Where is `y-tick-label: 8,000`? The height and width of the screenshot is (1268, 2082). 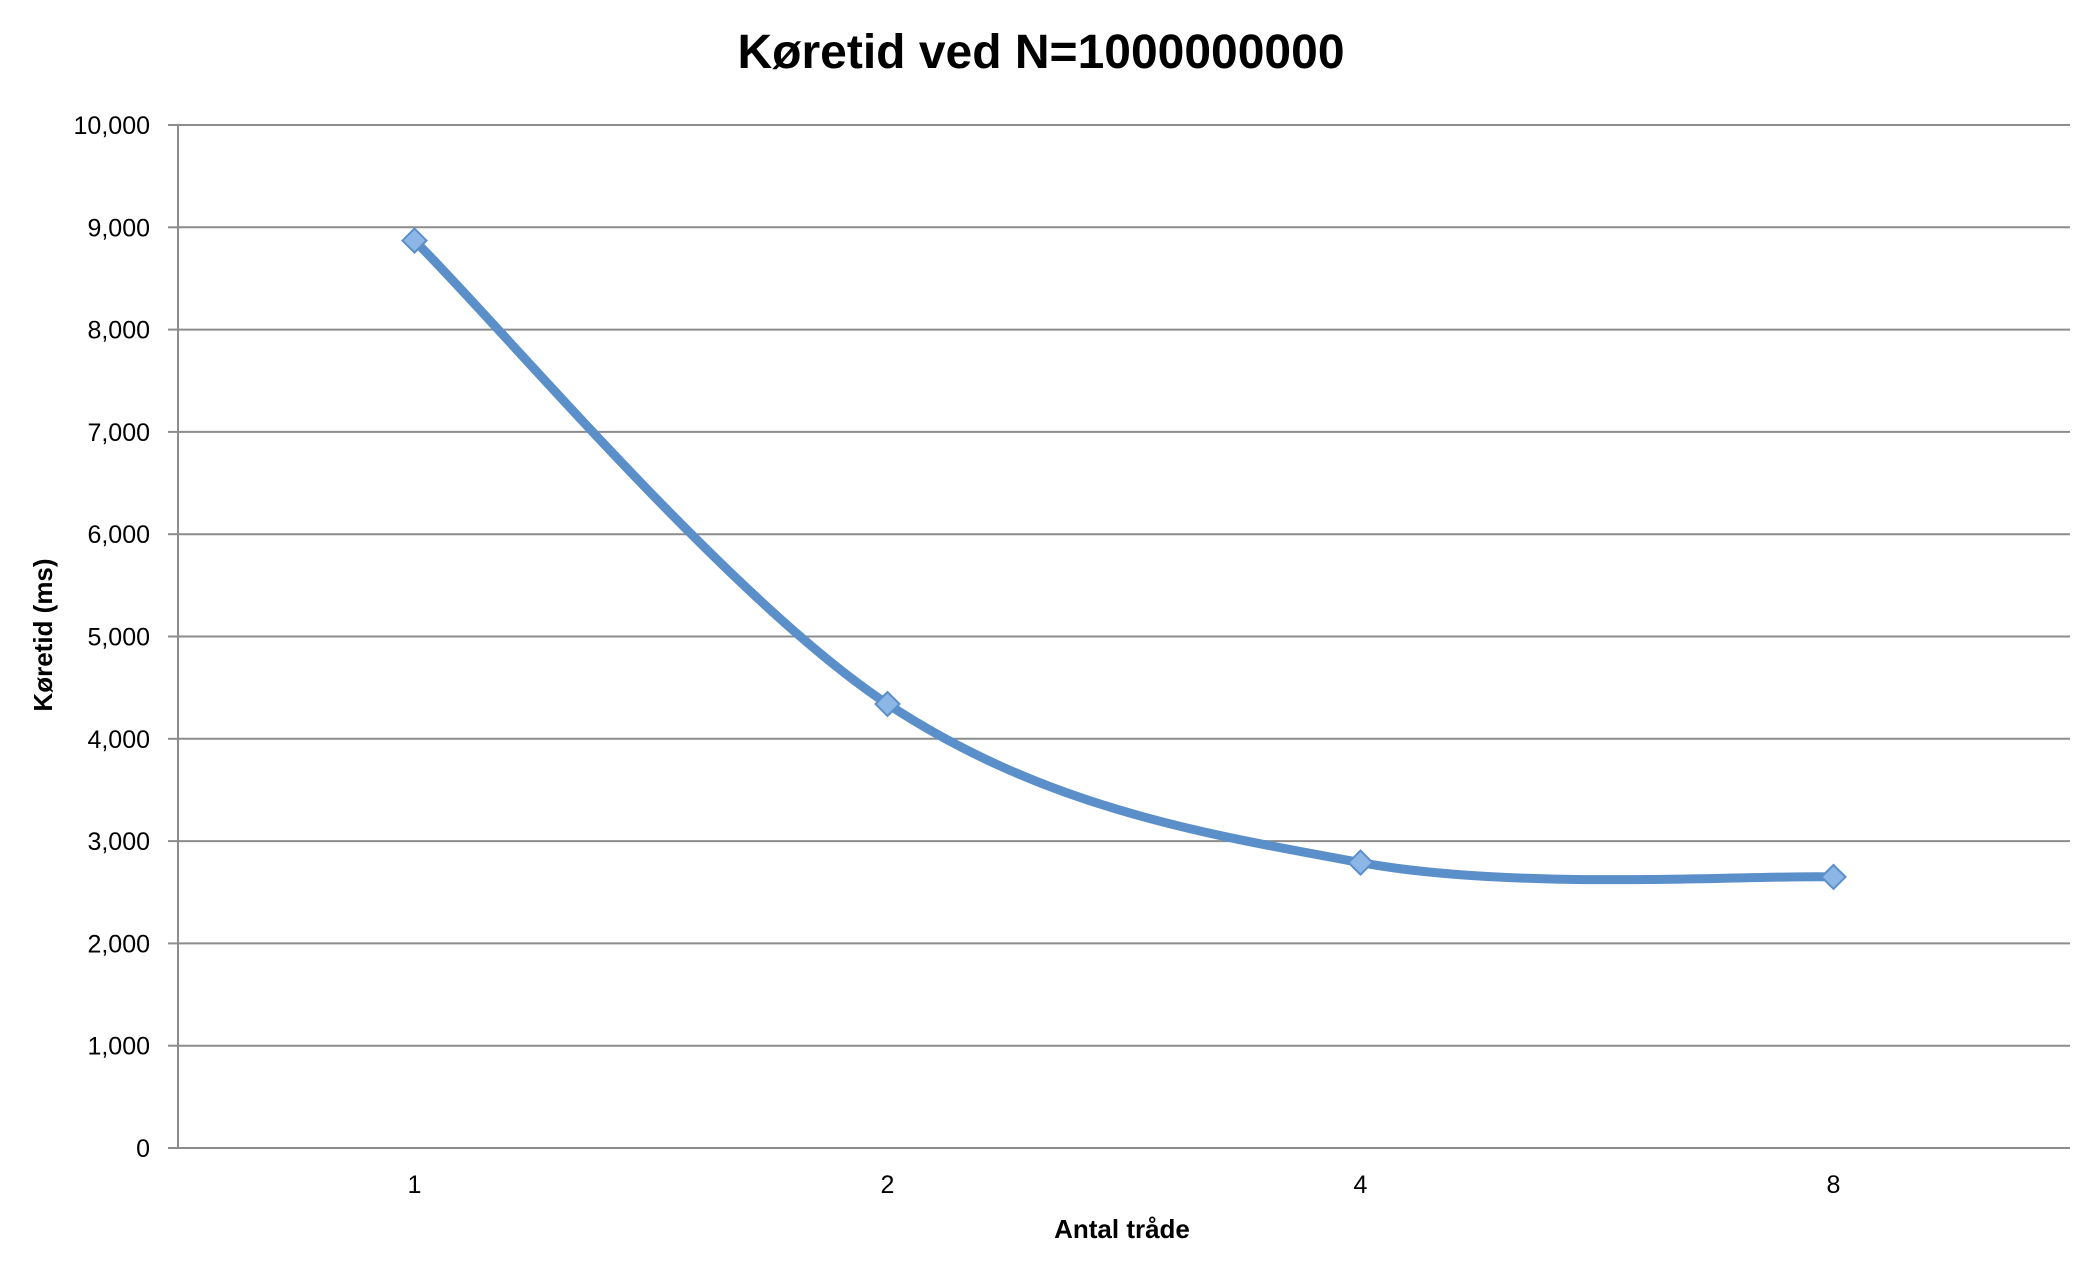
y-tick-label: 8,000 is located at coordinates (118, 331).